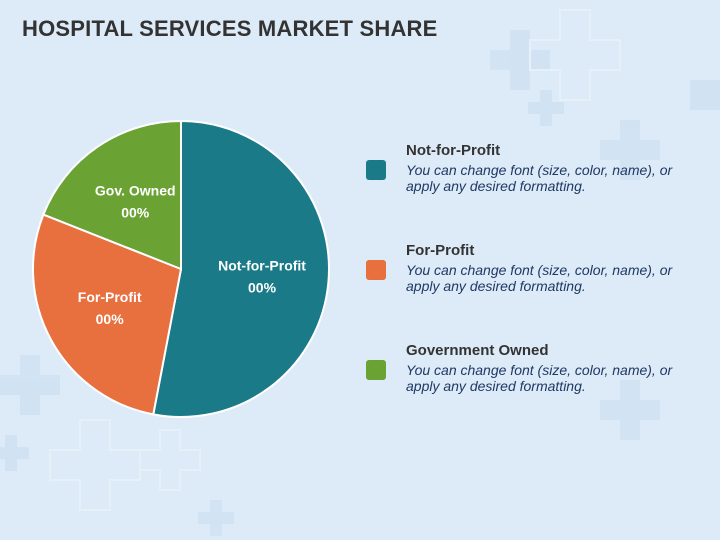  I want to click on legend-name: Government Owned, so click(477, 350).